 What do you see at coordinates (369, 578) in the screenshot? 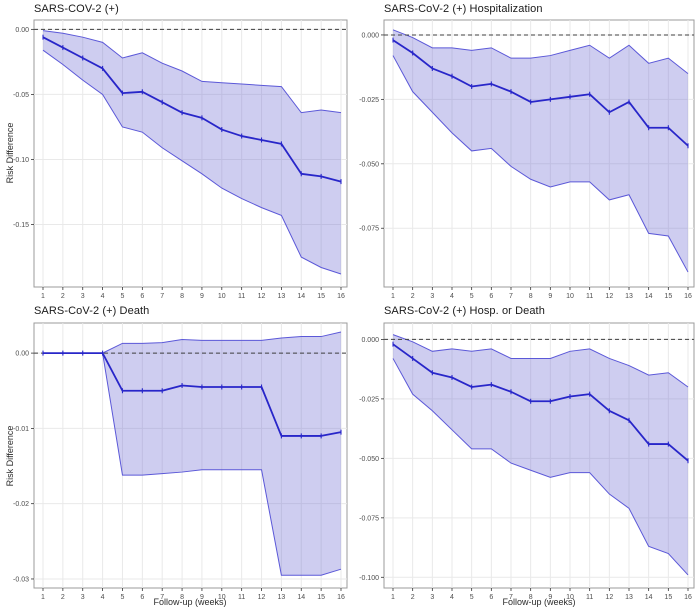
I see `svg-text: -0.100` at bounding box center [369, 578].